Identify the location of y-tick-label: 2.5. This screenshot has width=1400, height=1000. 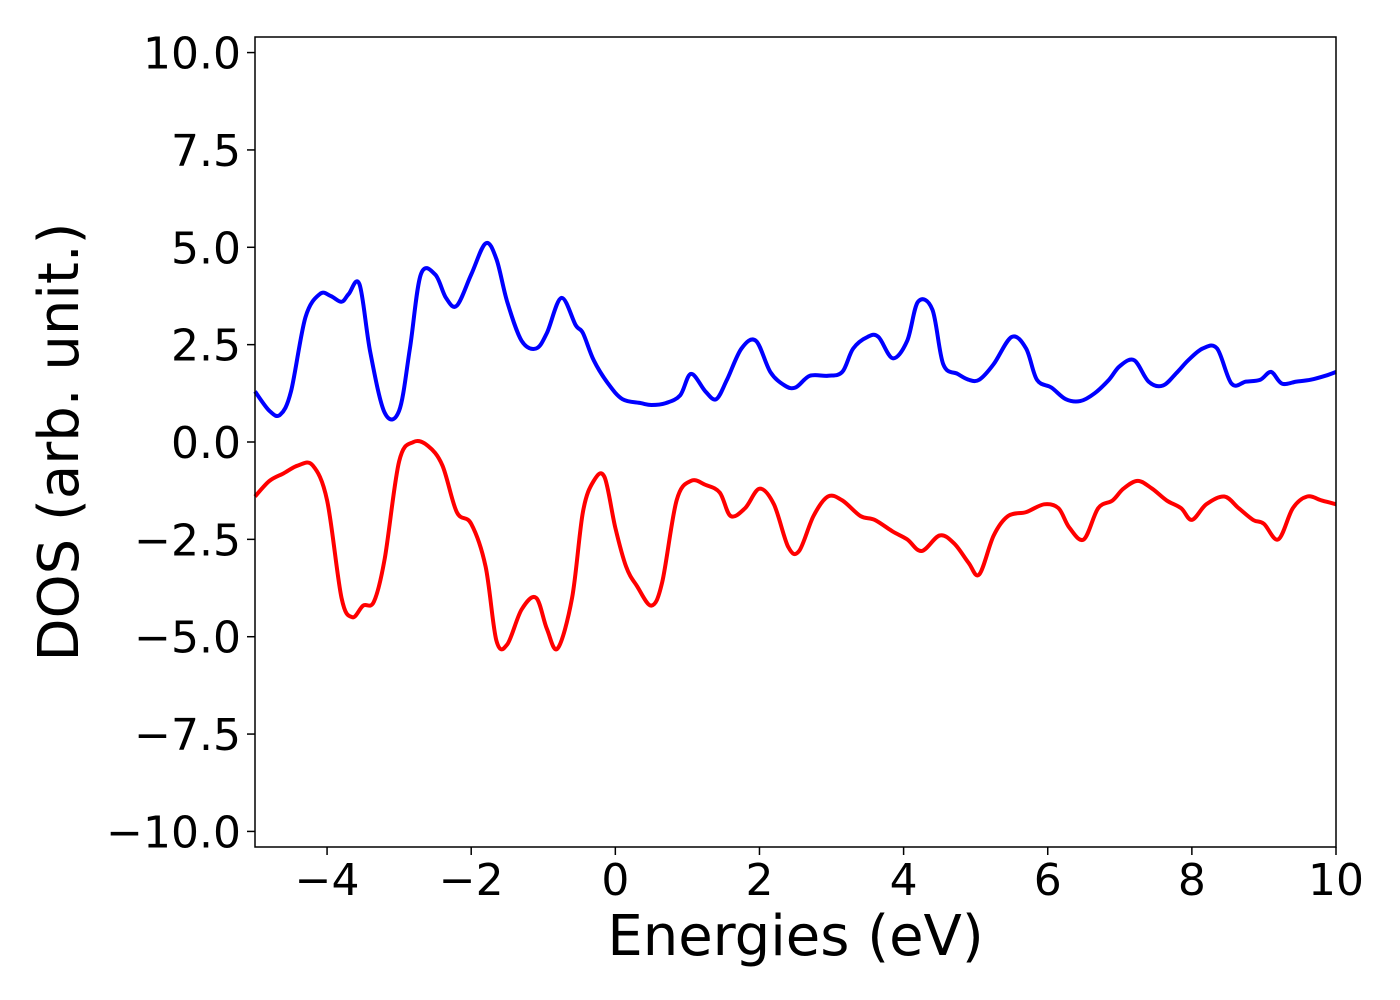
(206, 346).